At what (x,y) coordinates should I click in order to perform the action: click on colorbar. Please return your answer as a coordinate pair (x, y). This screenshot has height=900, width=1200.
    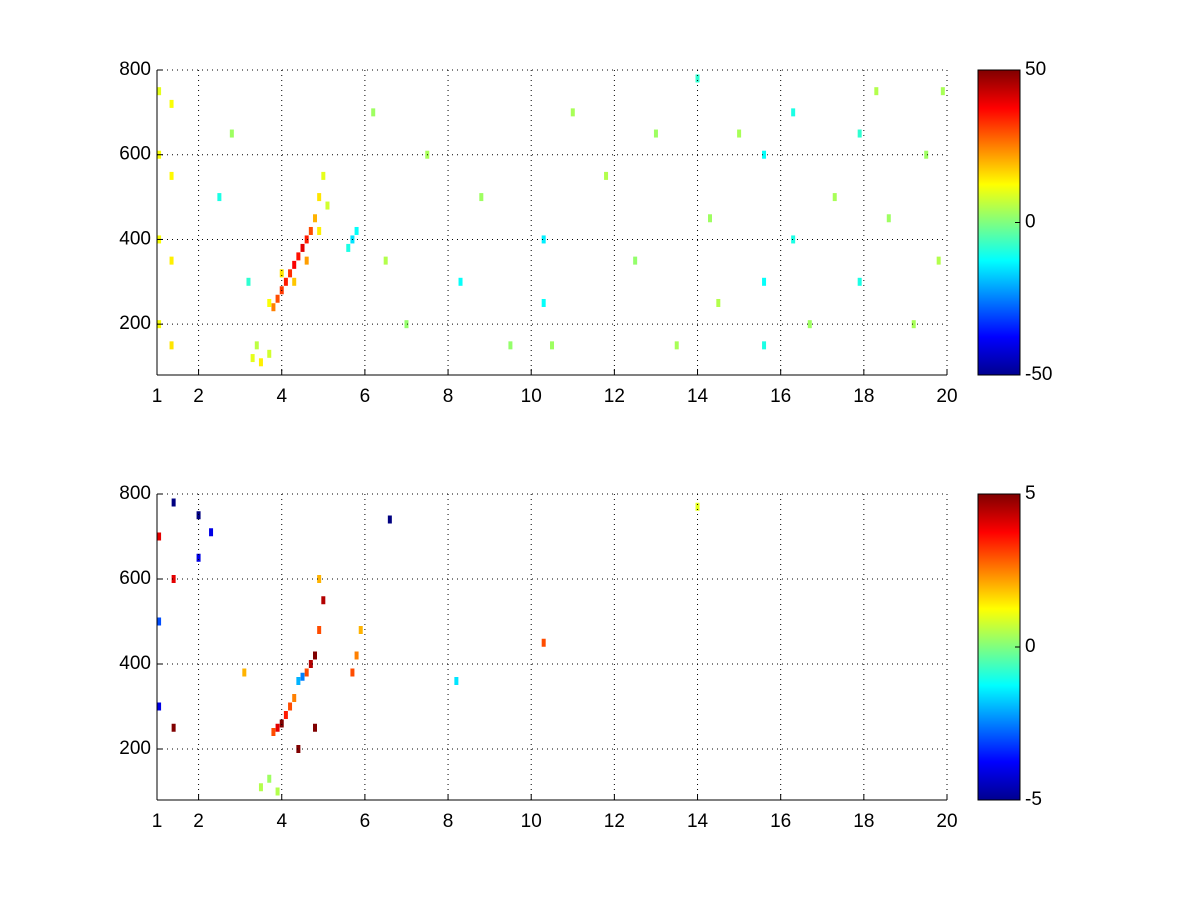
    Looking at the image, I should click on (999, 647).